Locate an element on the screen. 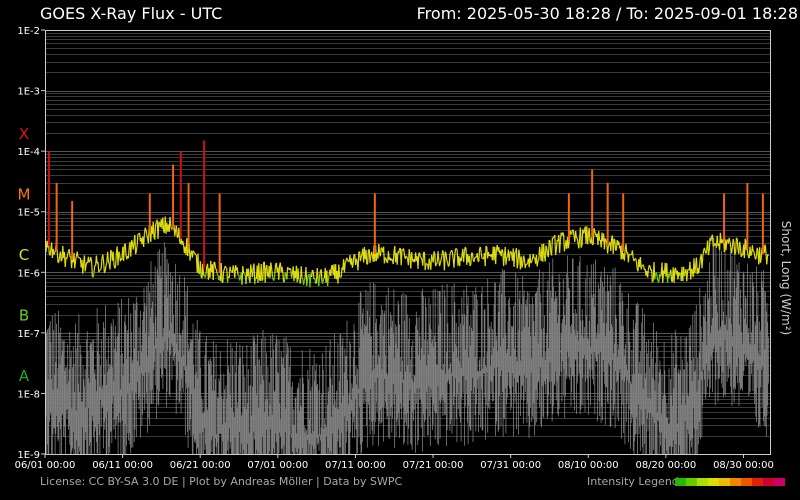  long-series is located at coordinates (407, 252).